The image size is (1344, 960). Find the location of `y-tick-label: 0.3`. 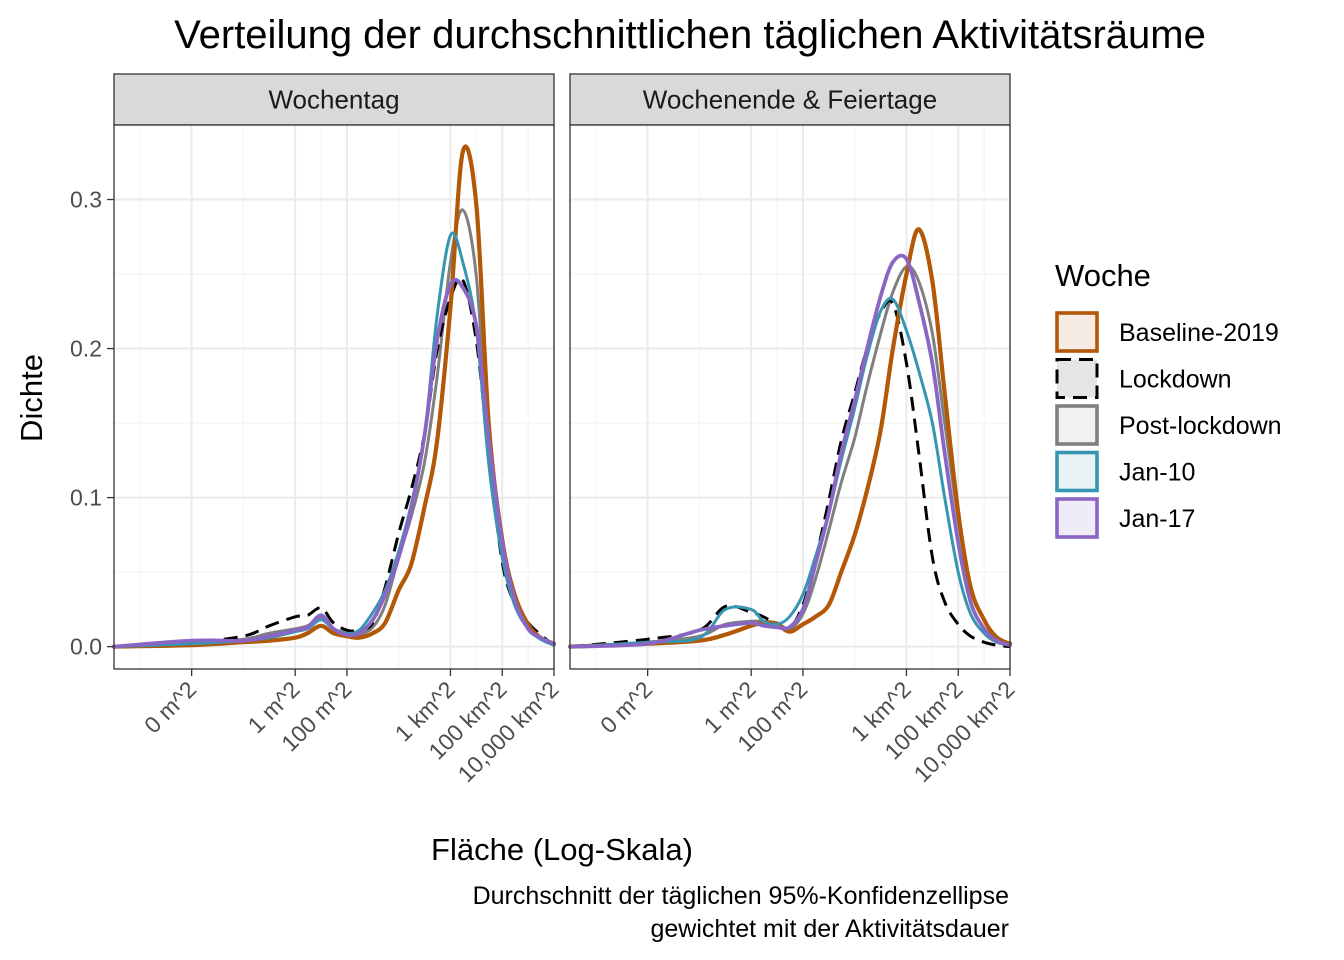

y-tick-label: 0.3 is located at coordinates (86, 200).